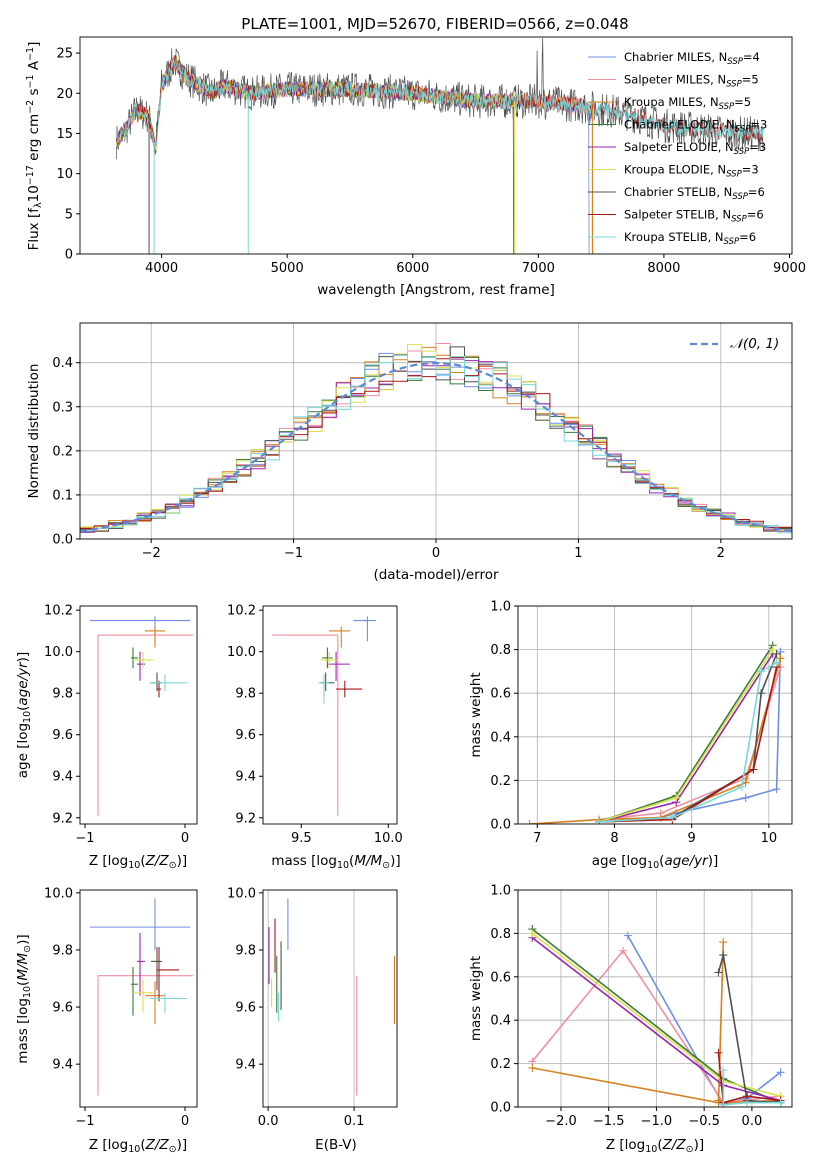 The width and height of the screenshot is (819, 1170). What do you see at coordinates (440, 103) in the screenshot?
I see `spectrum-line-kroupa_stelib` at bounding box center [440, 103].